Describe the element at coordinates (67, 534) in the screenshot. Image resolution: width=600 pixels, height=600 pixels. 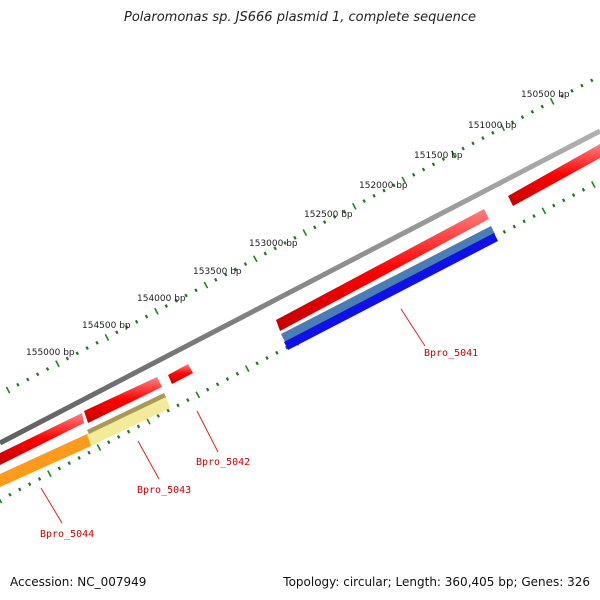
I see `gene-label-bpro-5044: Bpro_5044` at that location.